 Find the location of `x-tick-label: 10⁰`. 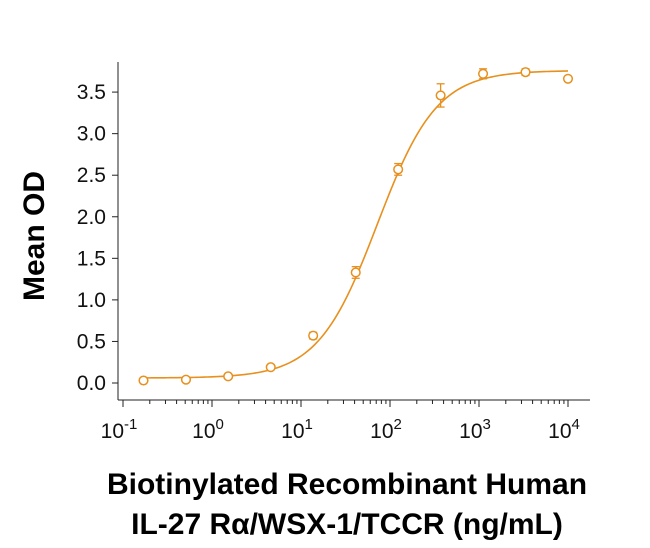

x-tick-label: 10⁰ is located at coordinates (208, 429).